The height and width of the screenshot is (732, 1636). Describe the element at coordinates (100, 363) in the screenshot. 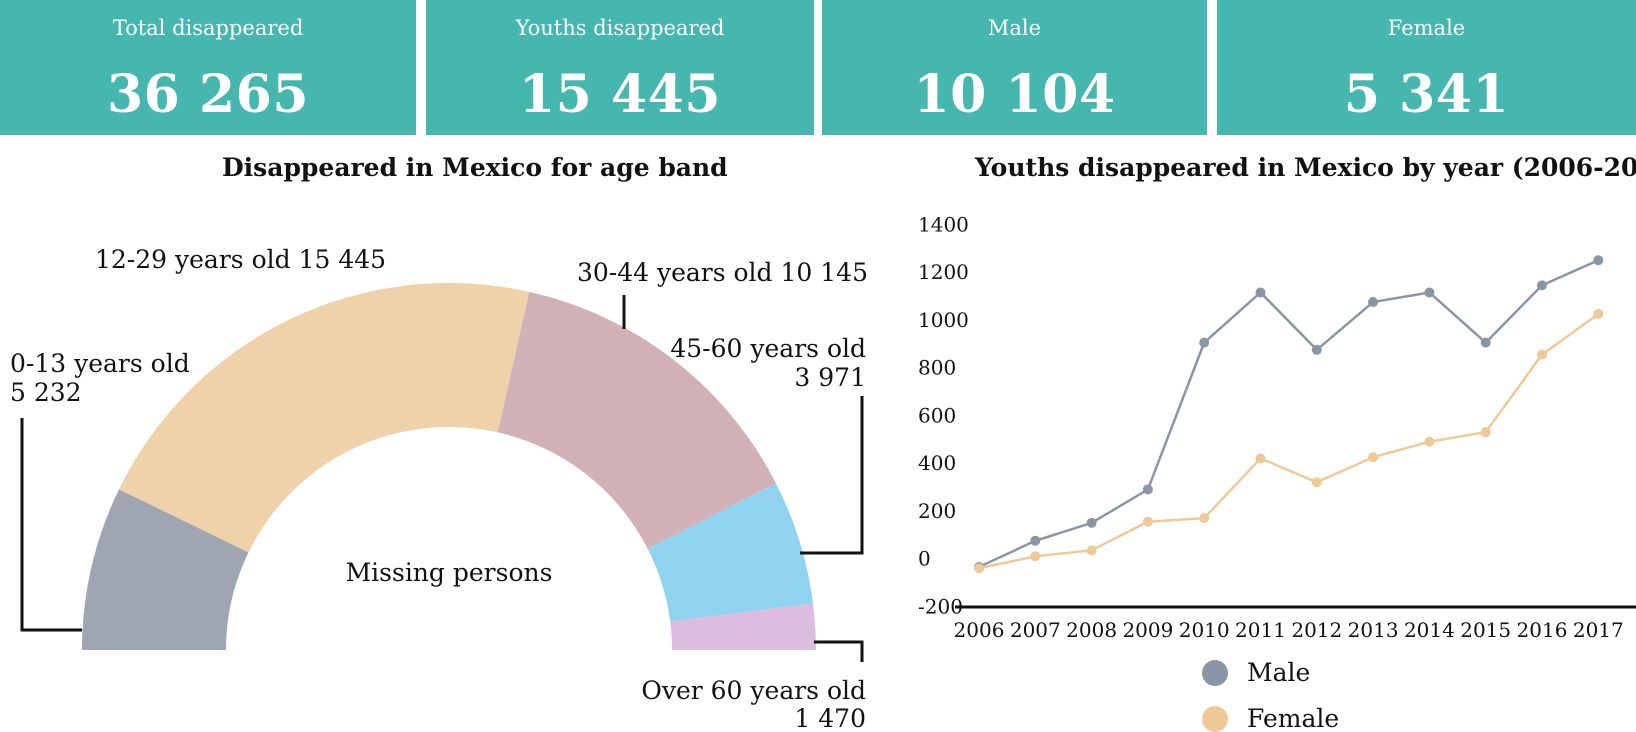

I see `slice-label: 0-13 years old` at that location.